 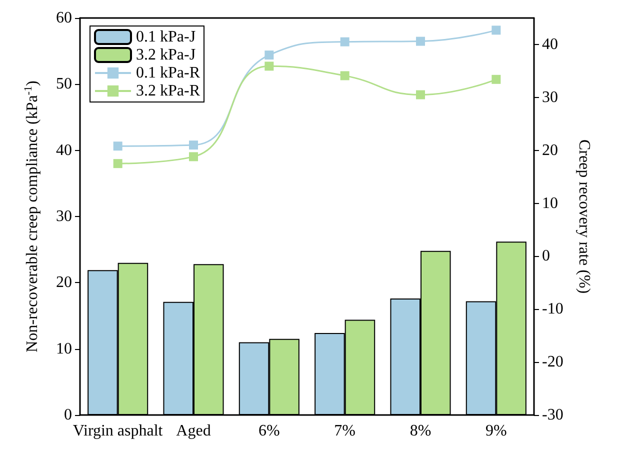 What do you see at coordinates (64, 18) in the screenshot?
I see `y-tick-label: 60` at bounding box center [64, 18].